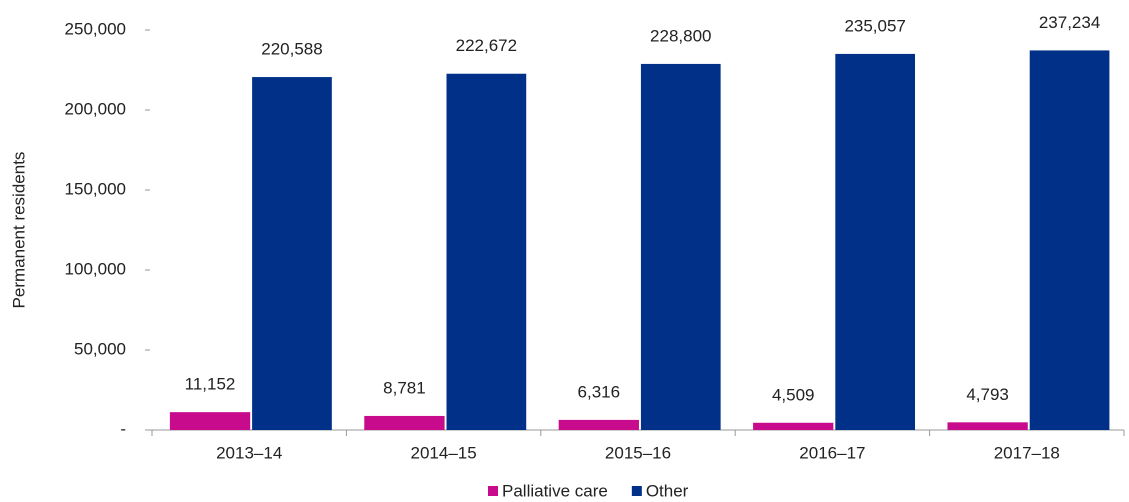 The width and height of the screenshot is (1129, 502). What do you see at coordinates (486, 45) in the screenshot?
I see `value-label: 222,672` at bounding box center [486, 45].